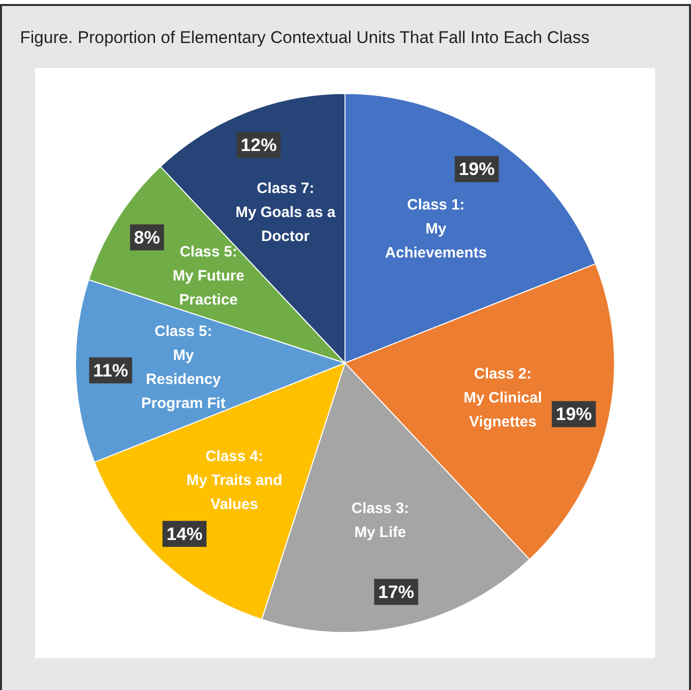 Image resolution: width=691 pixels, height=690 pixels. Describe the element at coordinates (396, 592) in the screenshot. I see `data-label: 17%` at that location.